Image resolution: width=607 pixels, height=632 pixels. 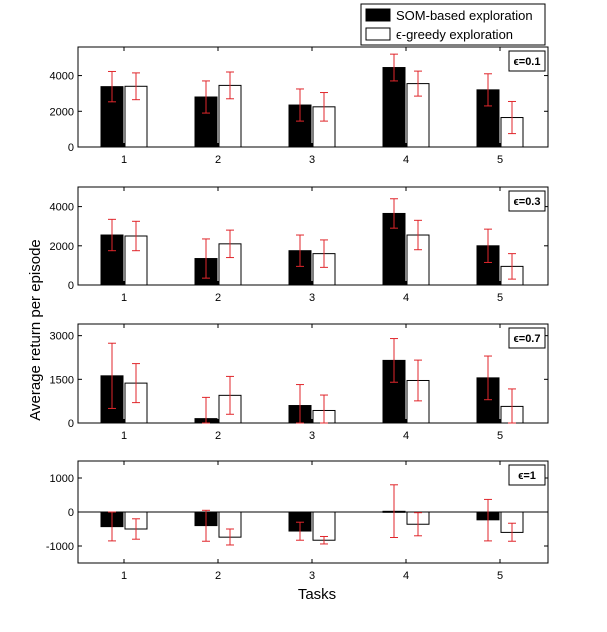 I want to click on panel-annotation: ϵ=1, so click(x=527, y=476).